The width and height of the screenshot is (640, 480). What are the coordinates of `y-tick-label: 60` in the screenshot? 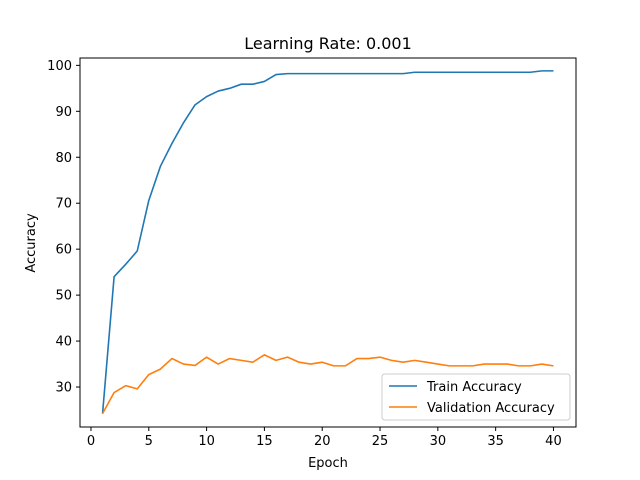 It's located at (63, 250).